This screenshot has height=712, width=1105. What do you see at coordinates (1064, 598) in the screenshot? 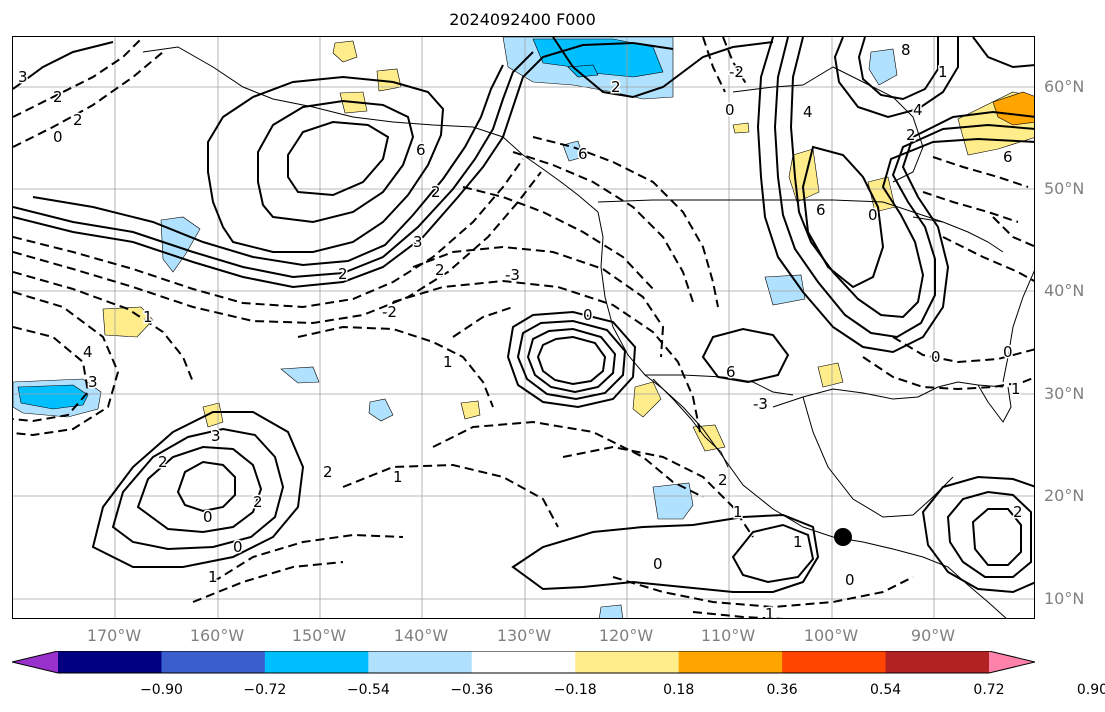
I see `lat-label: 10°N` at bounding box center [1064, 598].